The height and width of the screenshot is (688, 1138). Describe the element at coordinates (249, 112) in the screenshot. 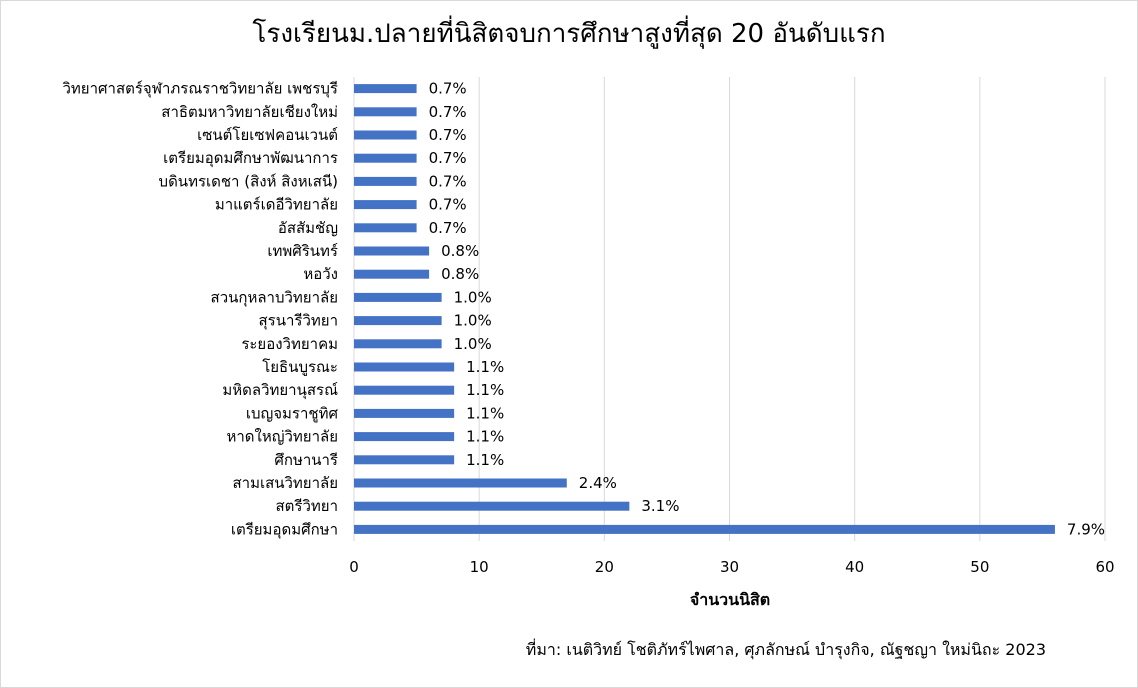

I see `category-label: สาธิตมหาวิทยาลัยเชียงใหม่` at that location.